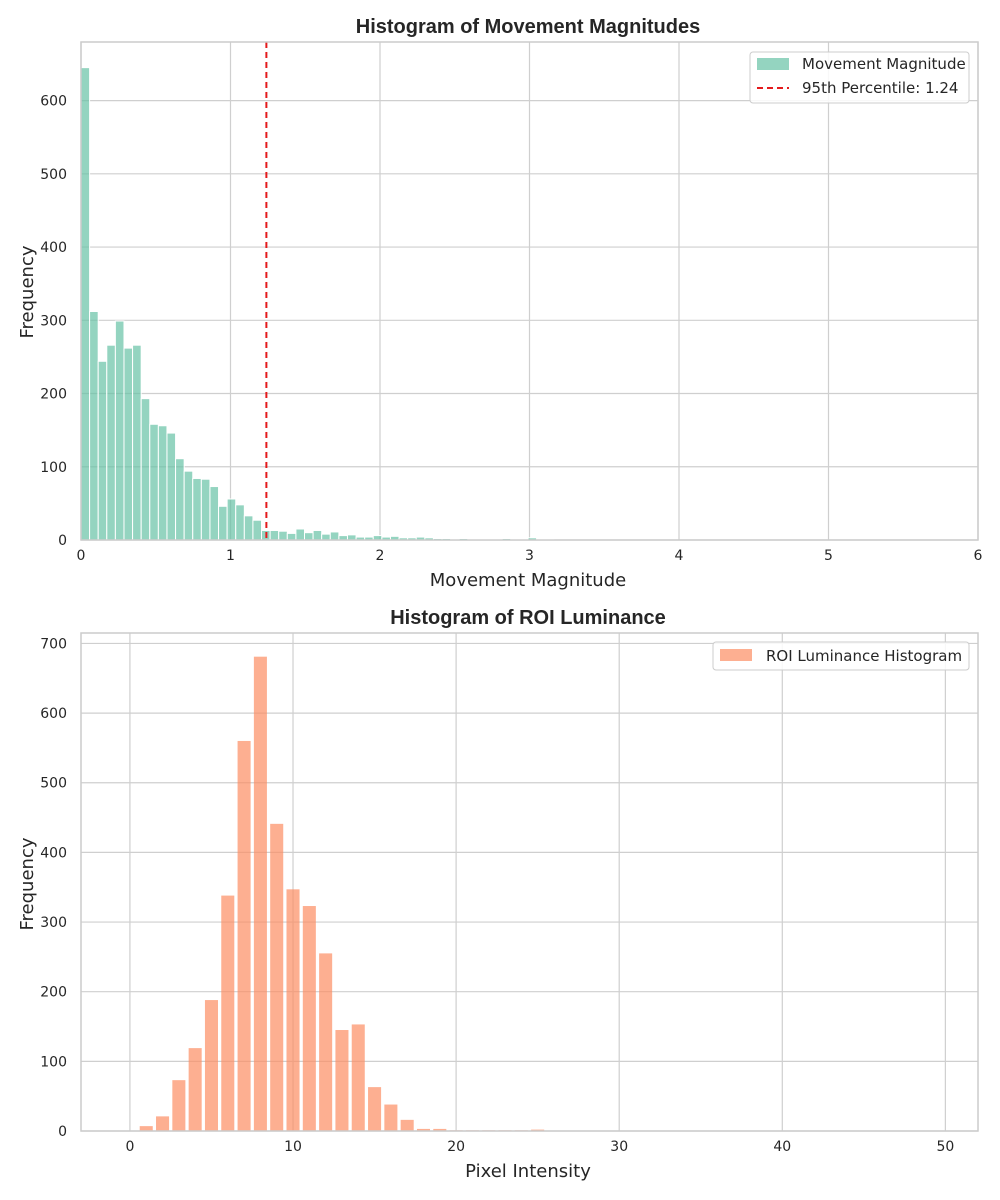 This screenshot has height=1200, width=1000. I want to click on x-tick-label: 40, so click(782, 1147).